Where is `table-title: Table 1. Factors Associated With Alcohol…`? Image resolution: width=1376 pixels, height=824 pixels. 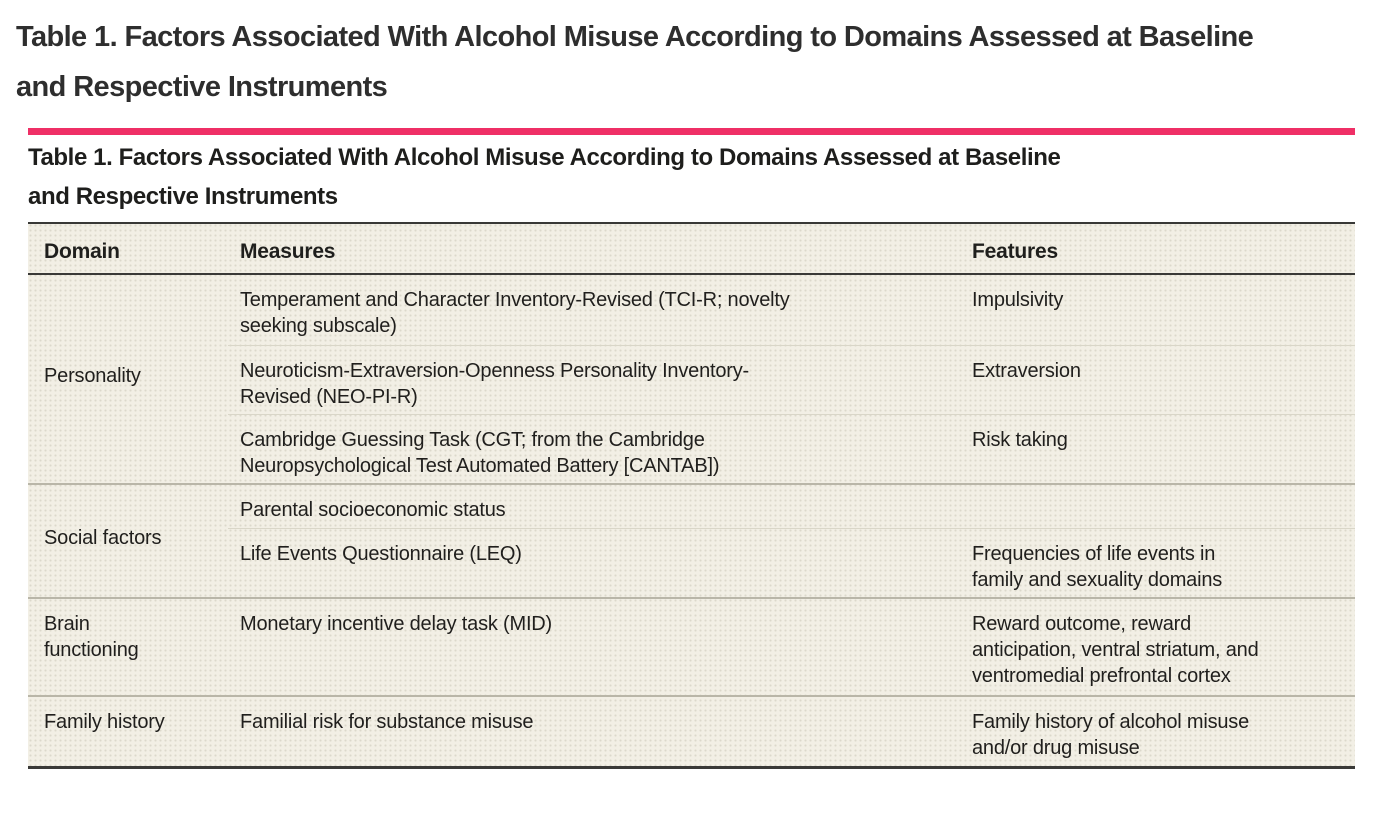 table-title: Table 1. Factors Associated With Alcohol… is located at coordinates (544, 177).